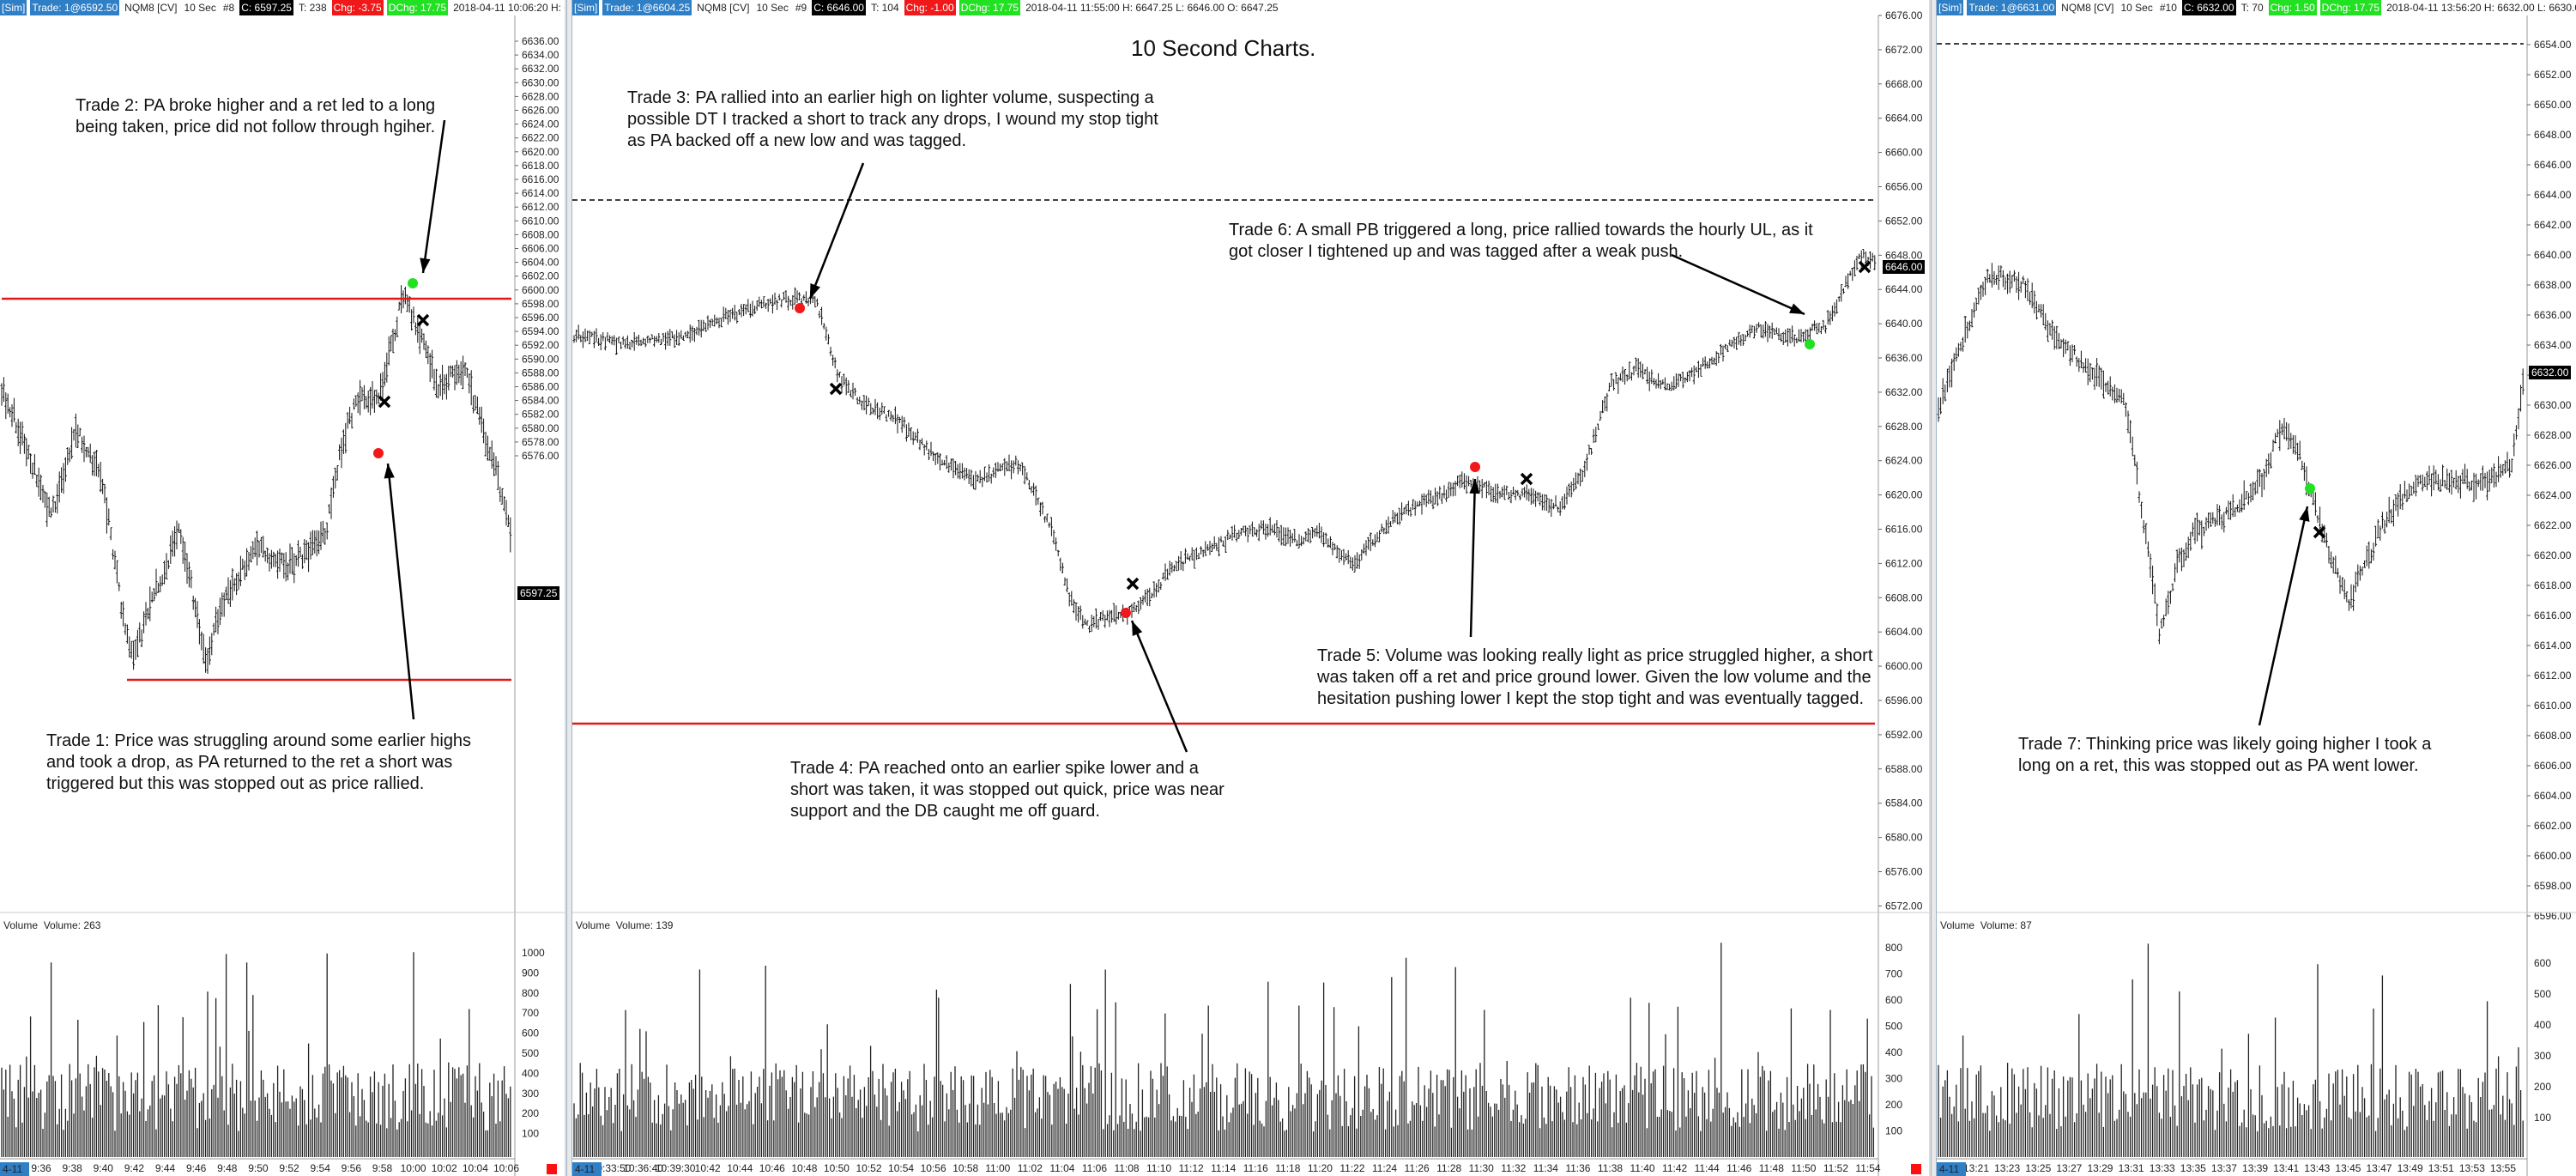  What do you see at coordinates (2224, 1168) in the screenshot?
I see `time-tick-label: 13:37` at bounding box center [2224, 1168].